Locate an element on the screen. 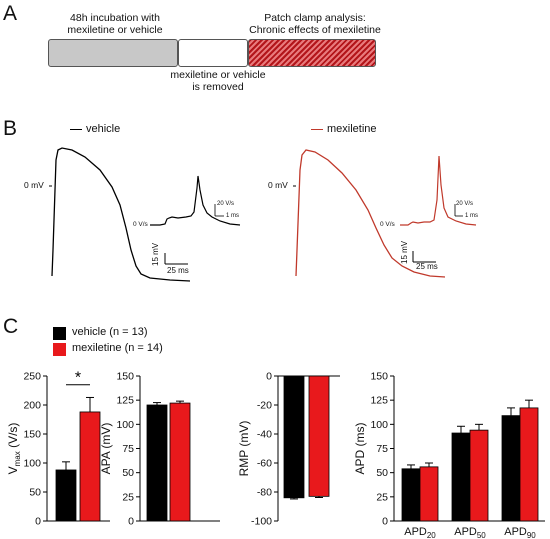 The image size is (550, 539). x-category-label: APD90 is located at coordinates (520, 532).